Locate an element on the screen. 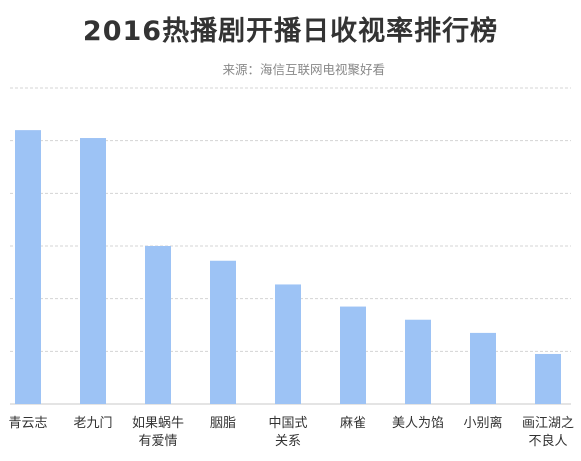 The height and width of the screenshot is (461, 581). category-label: 如果蜗牛 is located at coordinates (158, 423).